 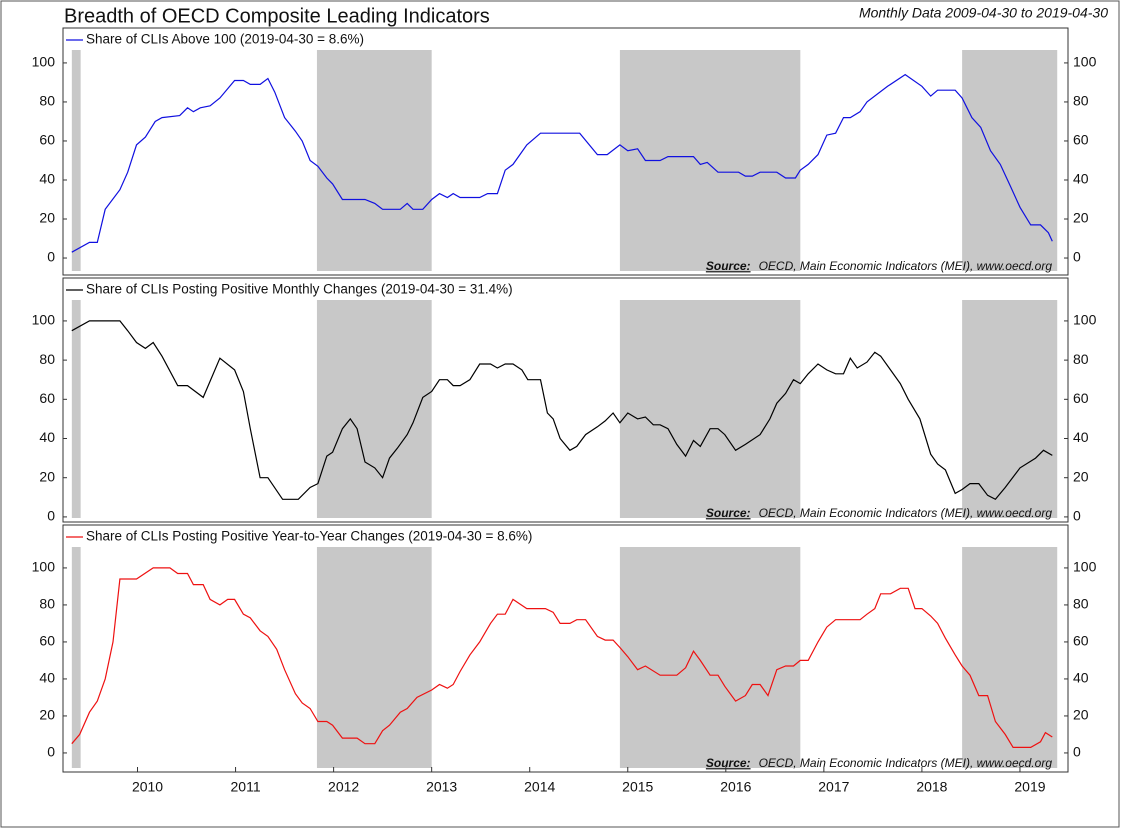 What do you see at coordinates (983, 13) in the screenshot?
I see `chart-subtitle: Monthly Data 2009-04-30 to 2019-04-30` at bounding box center [983, 13].